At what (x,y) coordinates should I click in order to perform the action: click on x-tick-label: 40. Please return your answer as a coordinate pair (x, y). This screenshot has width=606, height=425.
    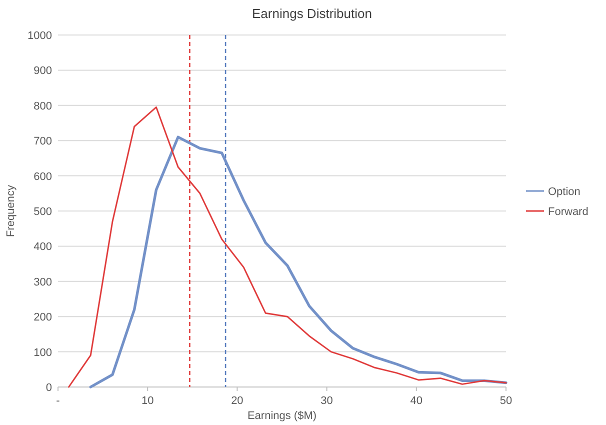
    Looking at the image, I should click on (416, 401).